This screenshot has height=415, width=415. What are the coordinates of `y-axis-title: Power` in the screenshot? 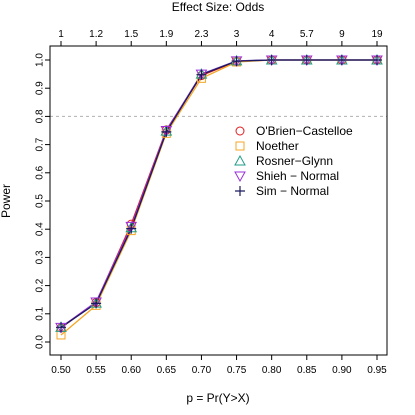 It's located at (6, 201).